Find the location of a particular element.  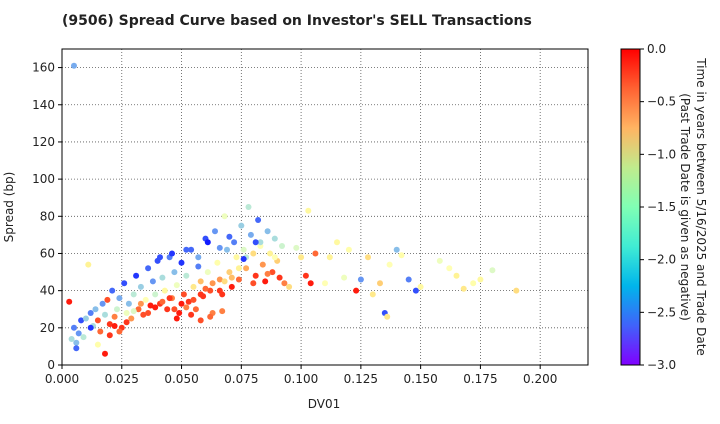

x-tick-label: 0.075 is located at coordinates (241, 379).